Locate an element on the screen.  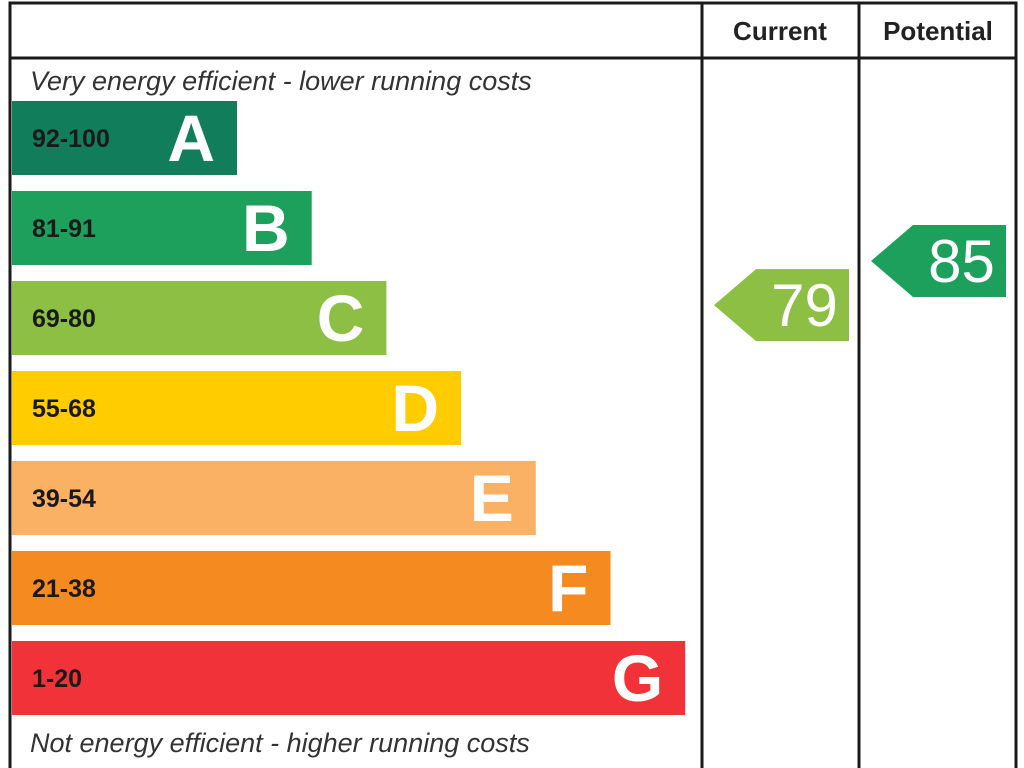
band-b-letter: B is located at coordinates (266, 228).